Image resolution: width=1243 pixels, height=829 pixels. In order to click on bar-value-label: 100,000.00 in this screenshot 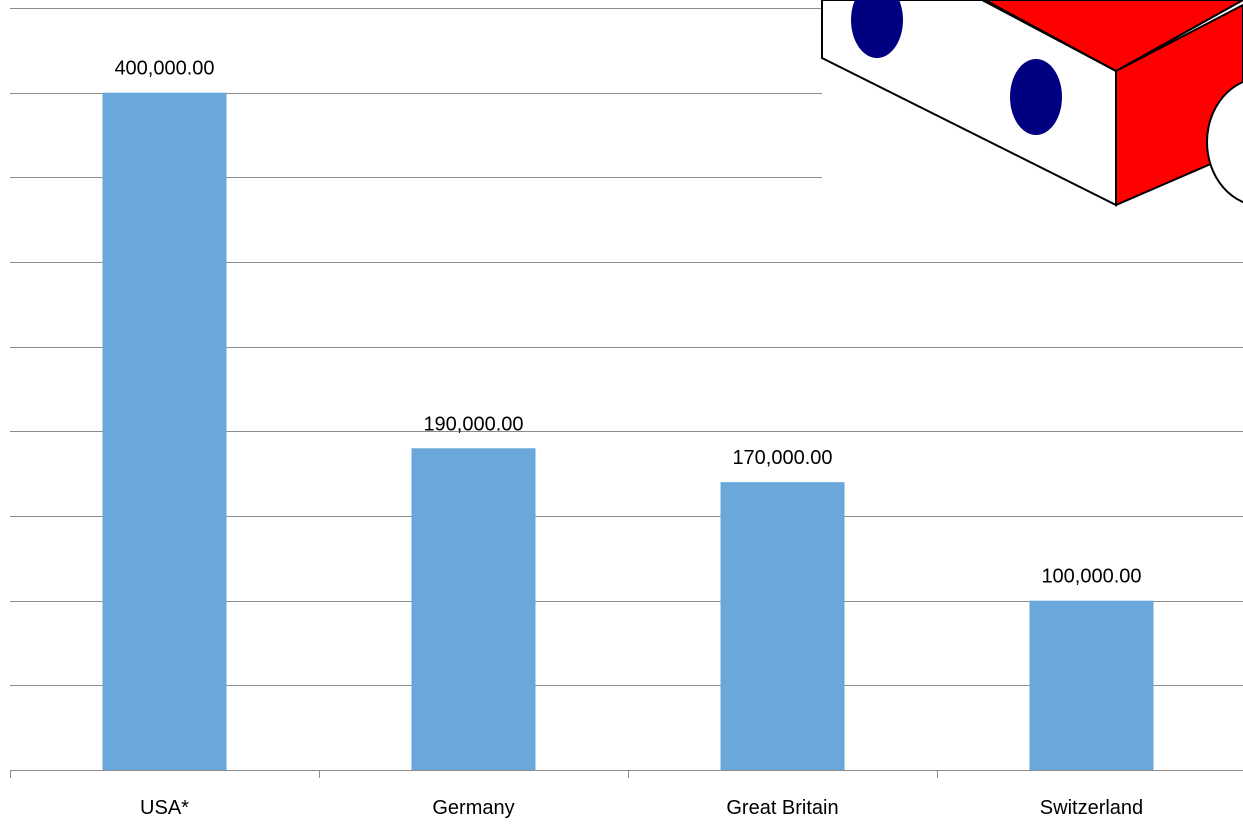, I will do `click(1091, 577)`.